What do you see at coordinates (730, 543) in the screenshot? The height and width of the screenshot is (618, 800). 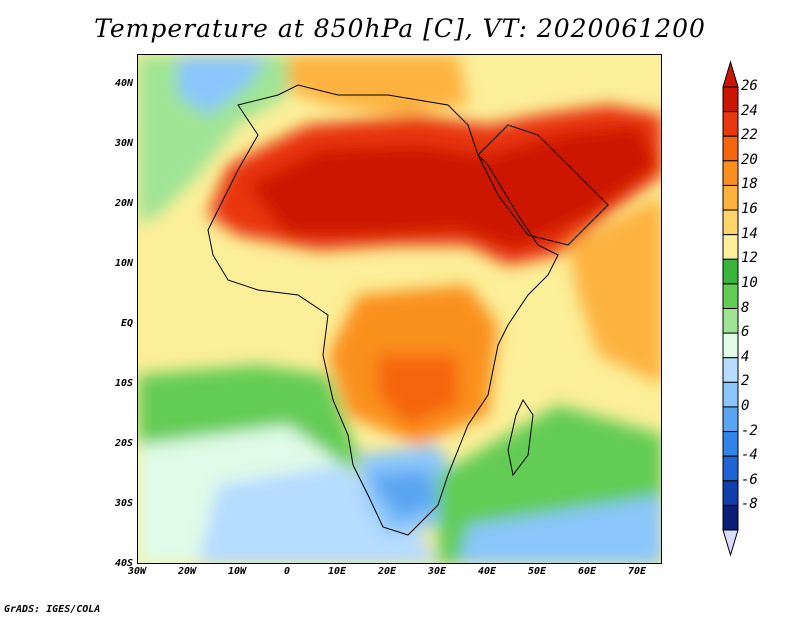 I see `colorbar-min-triangle` at bounding box center [730, 543].